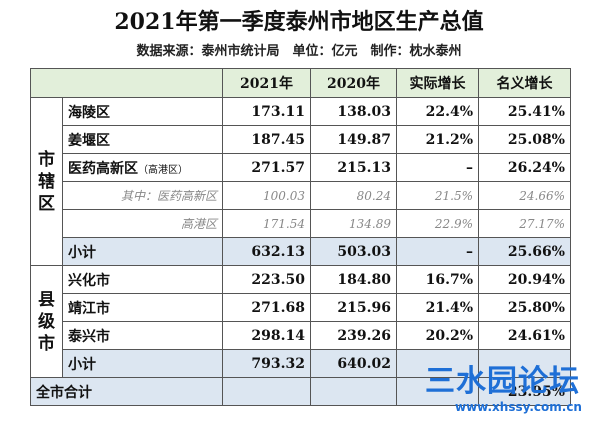 This screenshot has height=422, width=598. What do you see at coordinates (46, 321) in the screenshot?
I see `group-label: 县级市` at bounding box center [46, 321].